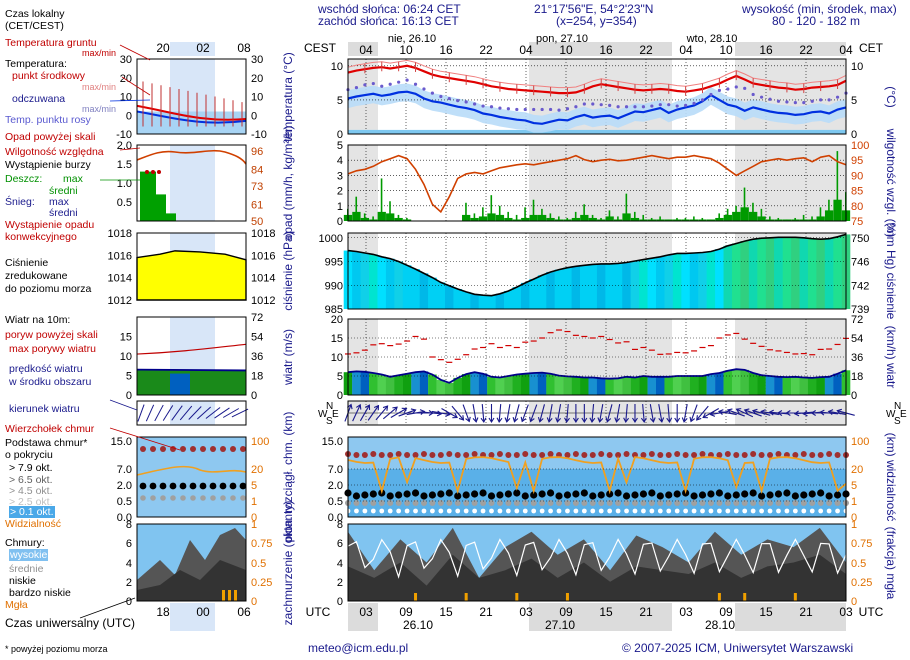 This screenshot has height=660, width=910. What do you see at coordinates (24, 179) in the screenshot?
I see `rain-label: Deszcz:` at bounding box center [24, 179].